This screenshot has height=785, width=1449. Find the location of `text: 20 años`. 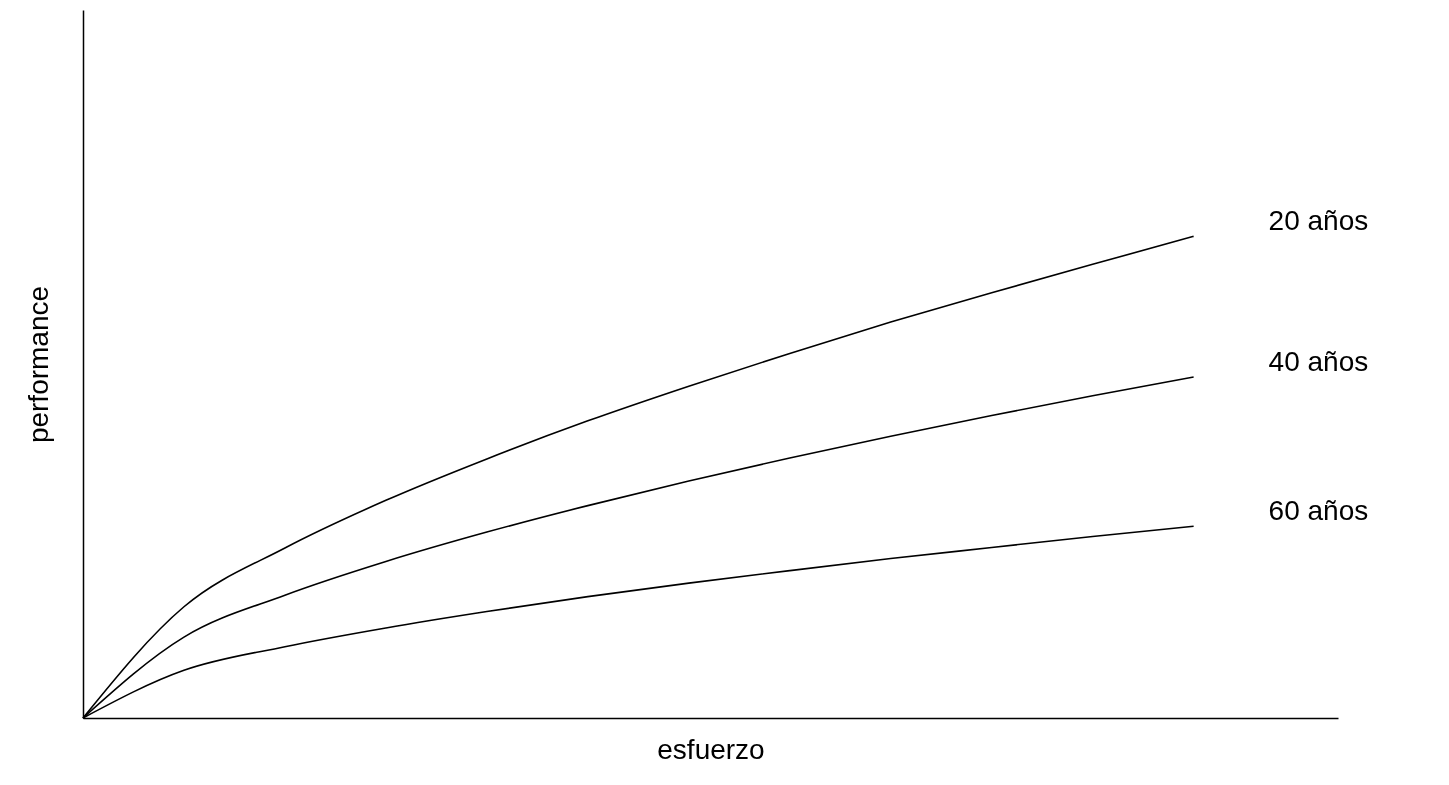

text: 20 años is located at coordinates (1318, 221).